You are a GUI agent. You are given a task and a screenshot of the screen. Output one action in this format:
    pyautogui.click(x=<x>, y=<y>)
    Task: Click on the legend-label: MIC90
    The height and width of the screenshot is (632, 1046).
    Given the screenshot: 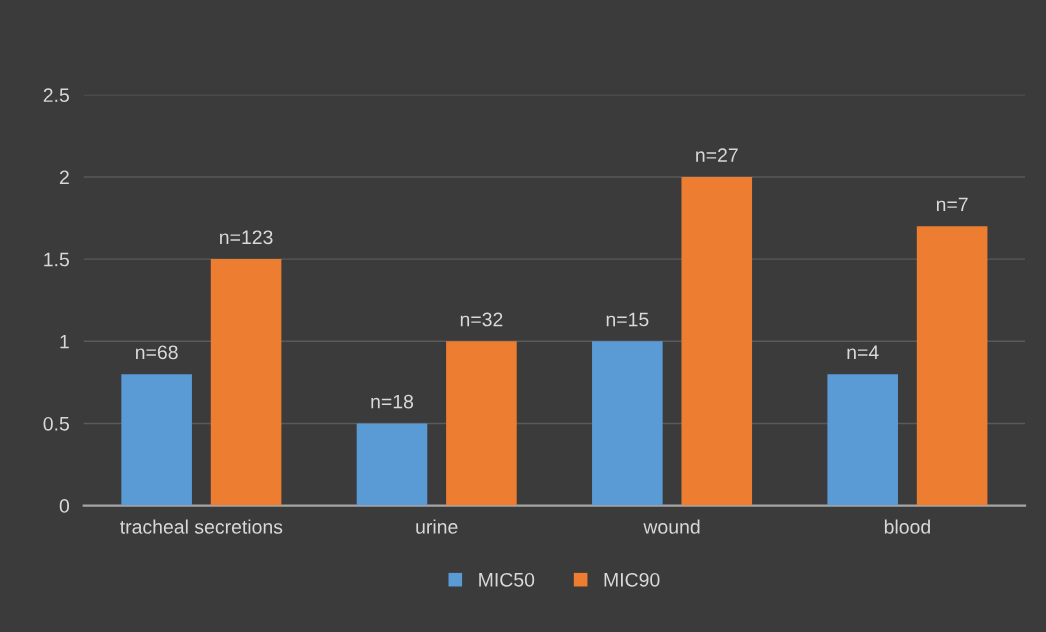 What is the action you would take?
    pyautogui.click(x=632, y=579)
    